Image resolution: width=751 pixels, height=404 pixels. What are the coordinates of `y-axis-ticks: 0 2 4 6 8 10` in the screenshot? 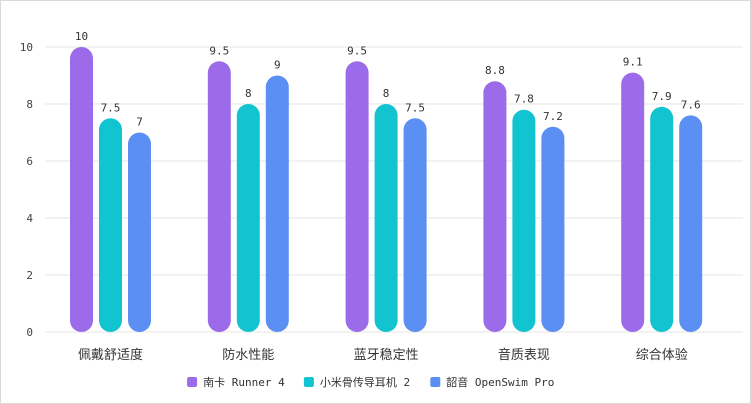 It's located at (27, 190).